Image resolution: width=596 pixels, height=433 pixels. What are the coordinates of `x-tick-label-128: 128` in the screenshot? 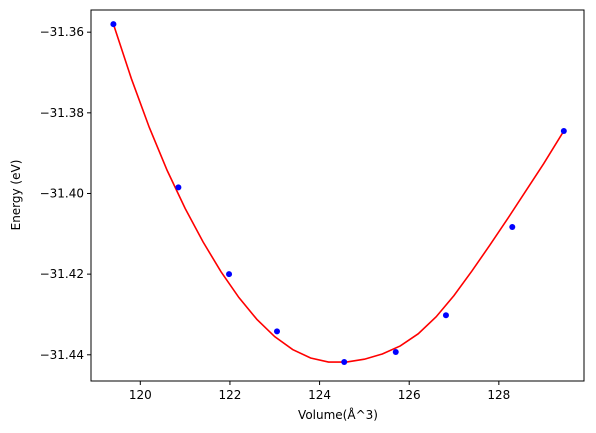 It's located at (498, 395).